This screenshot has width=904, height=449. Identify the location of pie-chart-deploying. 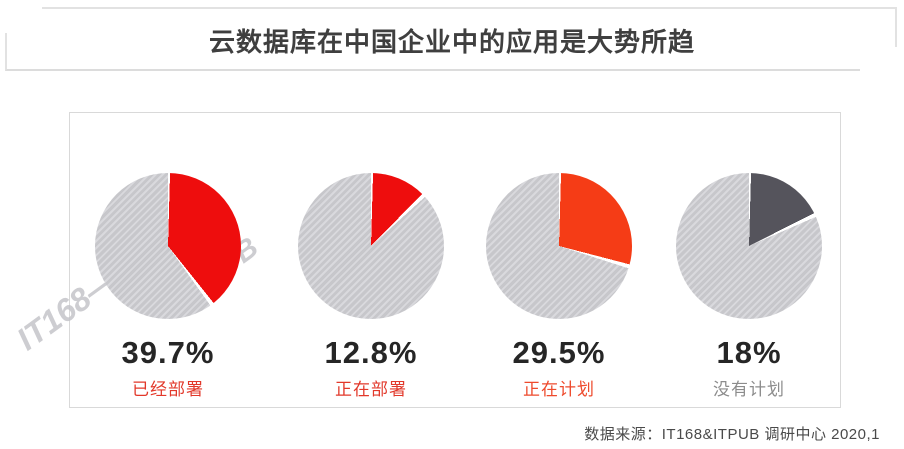
(371, 246).